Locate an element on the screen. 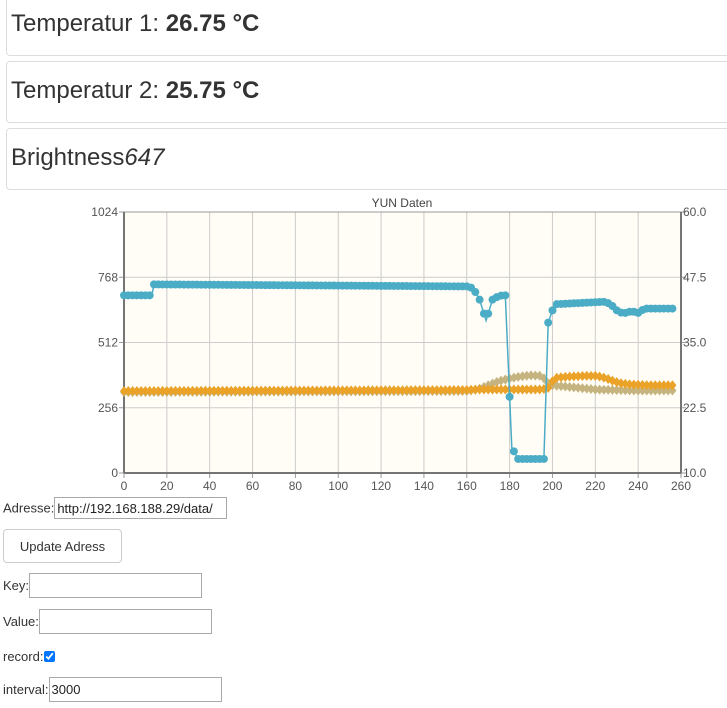 The height and width of the screenshot is (708, 727). y-tick-label: 256 is located at coordinates (108, 408).